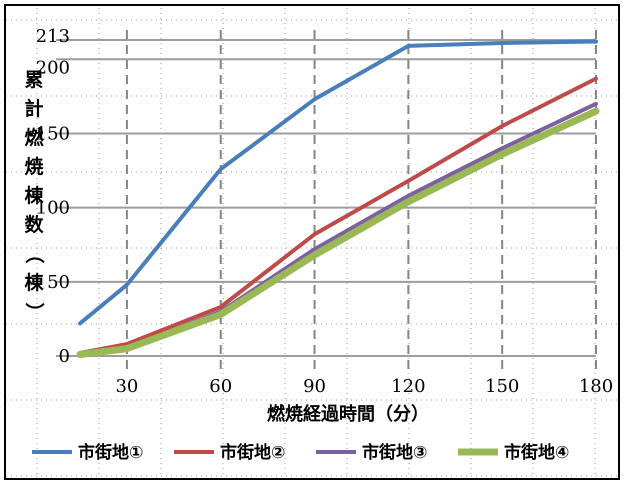 The width and height of the screenshot is (626, 485). What do you see at coordinates (220, 386) in the screenshot?
I see `x-tick-label: 60` at bounding box center [220, 386].